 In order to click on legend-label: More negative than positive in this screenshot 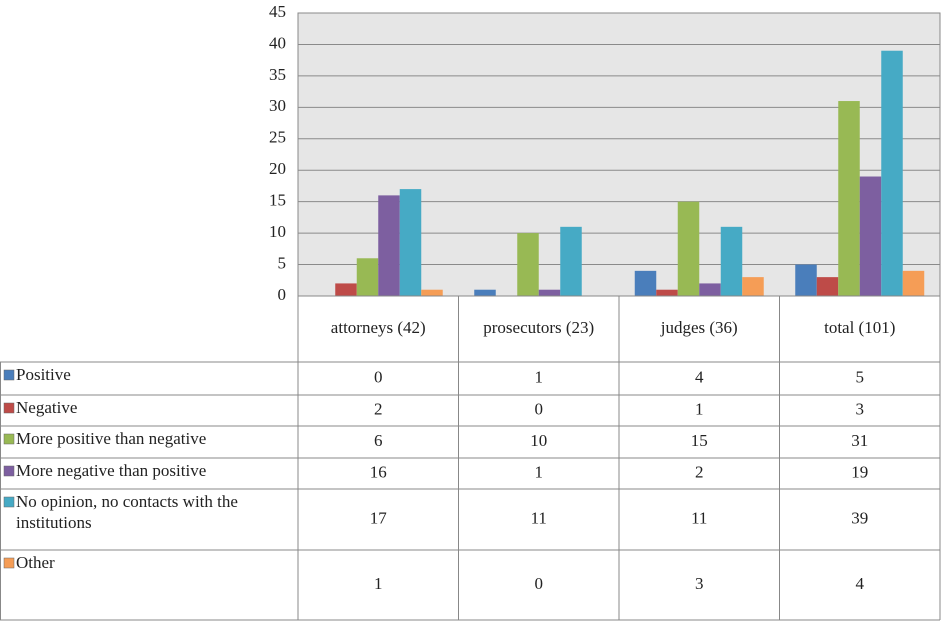, I will do `click(111, 470)`.